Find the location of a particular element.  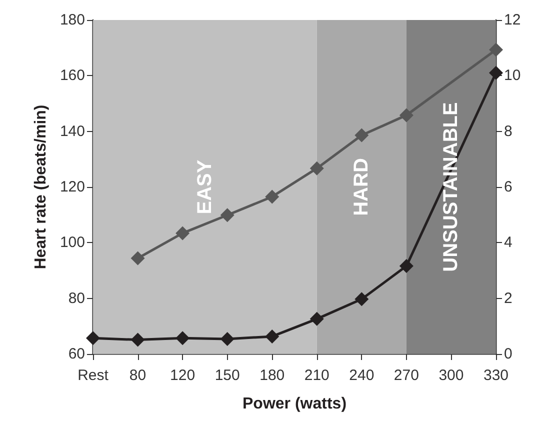

y-axis-title: Heart rate (beats/min) is located at coordinates (41, 187).